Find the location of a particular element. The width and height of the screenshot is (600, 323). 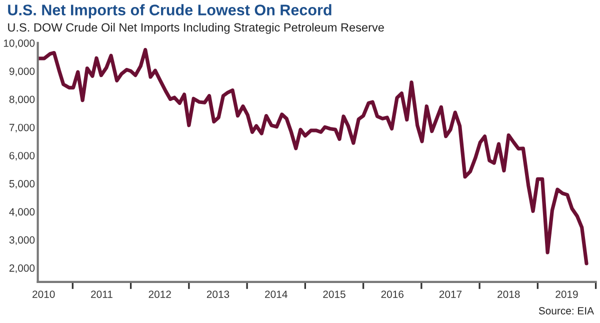

x-tick-label: 2012 is located at coordinates (159, 294).